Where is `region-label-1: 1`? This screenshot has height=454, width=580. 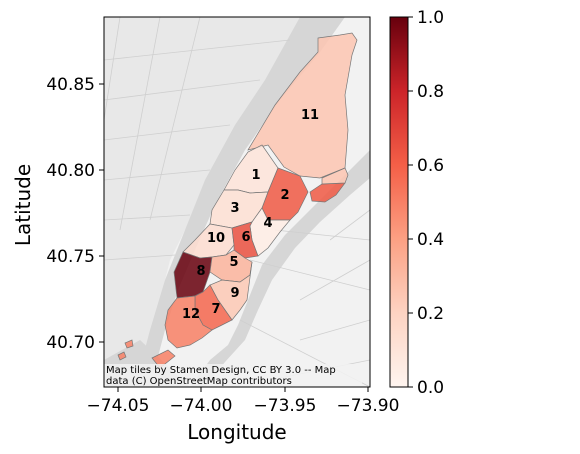
region-label-1: 1 is located at coordinates (255, 175).